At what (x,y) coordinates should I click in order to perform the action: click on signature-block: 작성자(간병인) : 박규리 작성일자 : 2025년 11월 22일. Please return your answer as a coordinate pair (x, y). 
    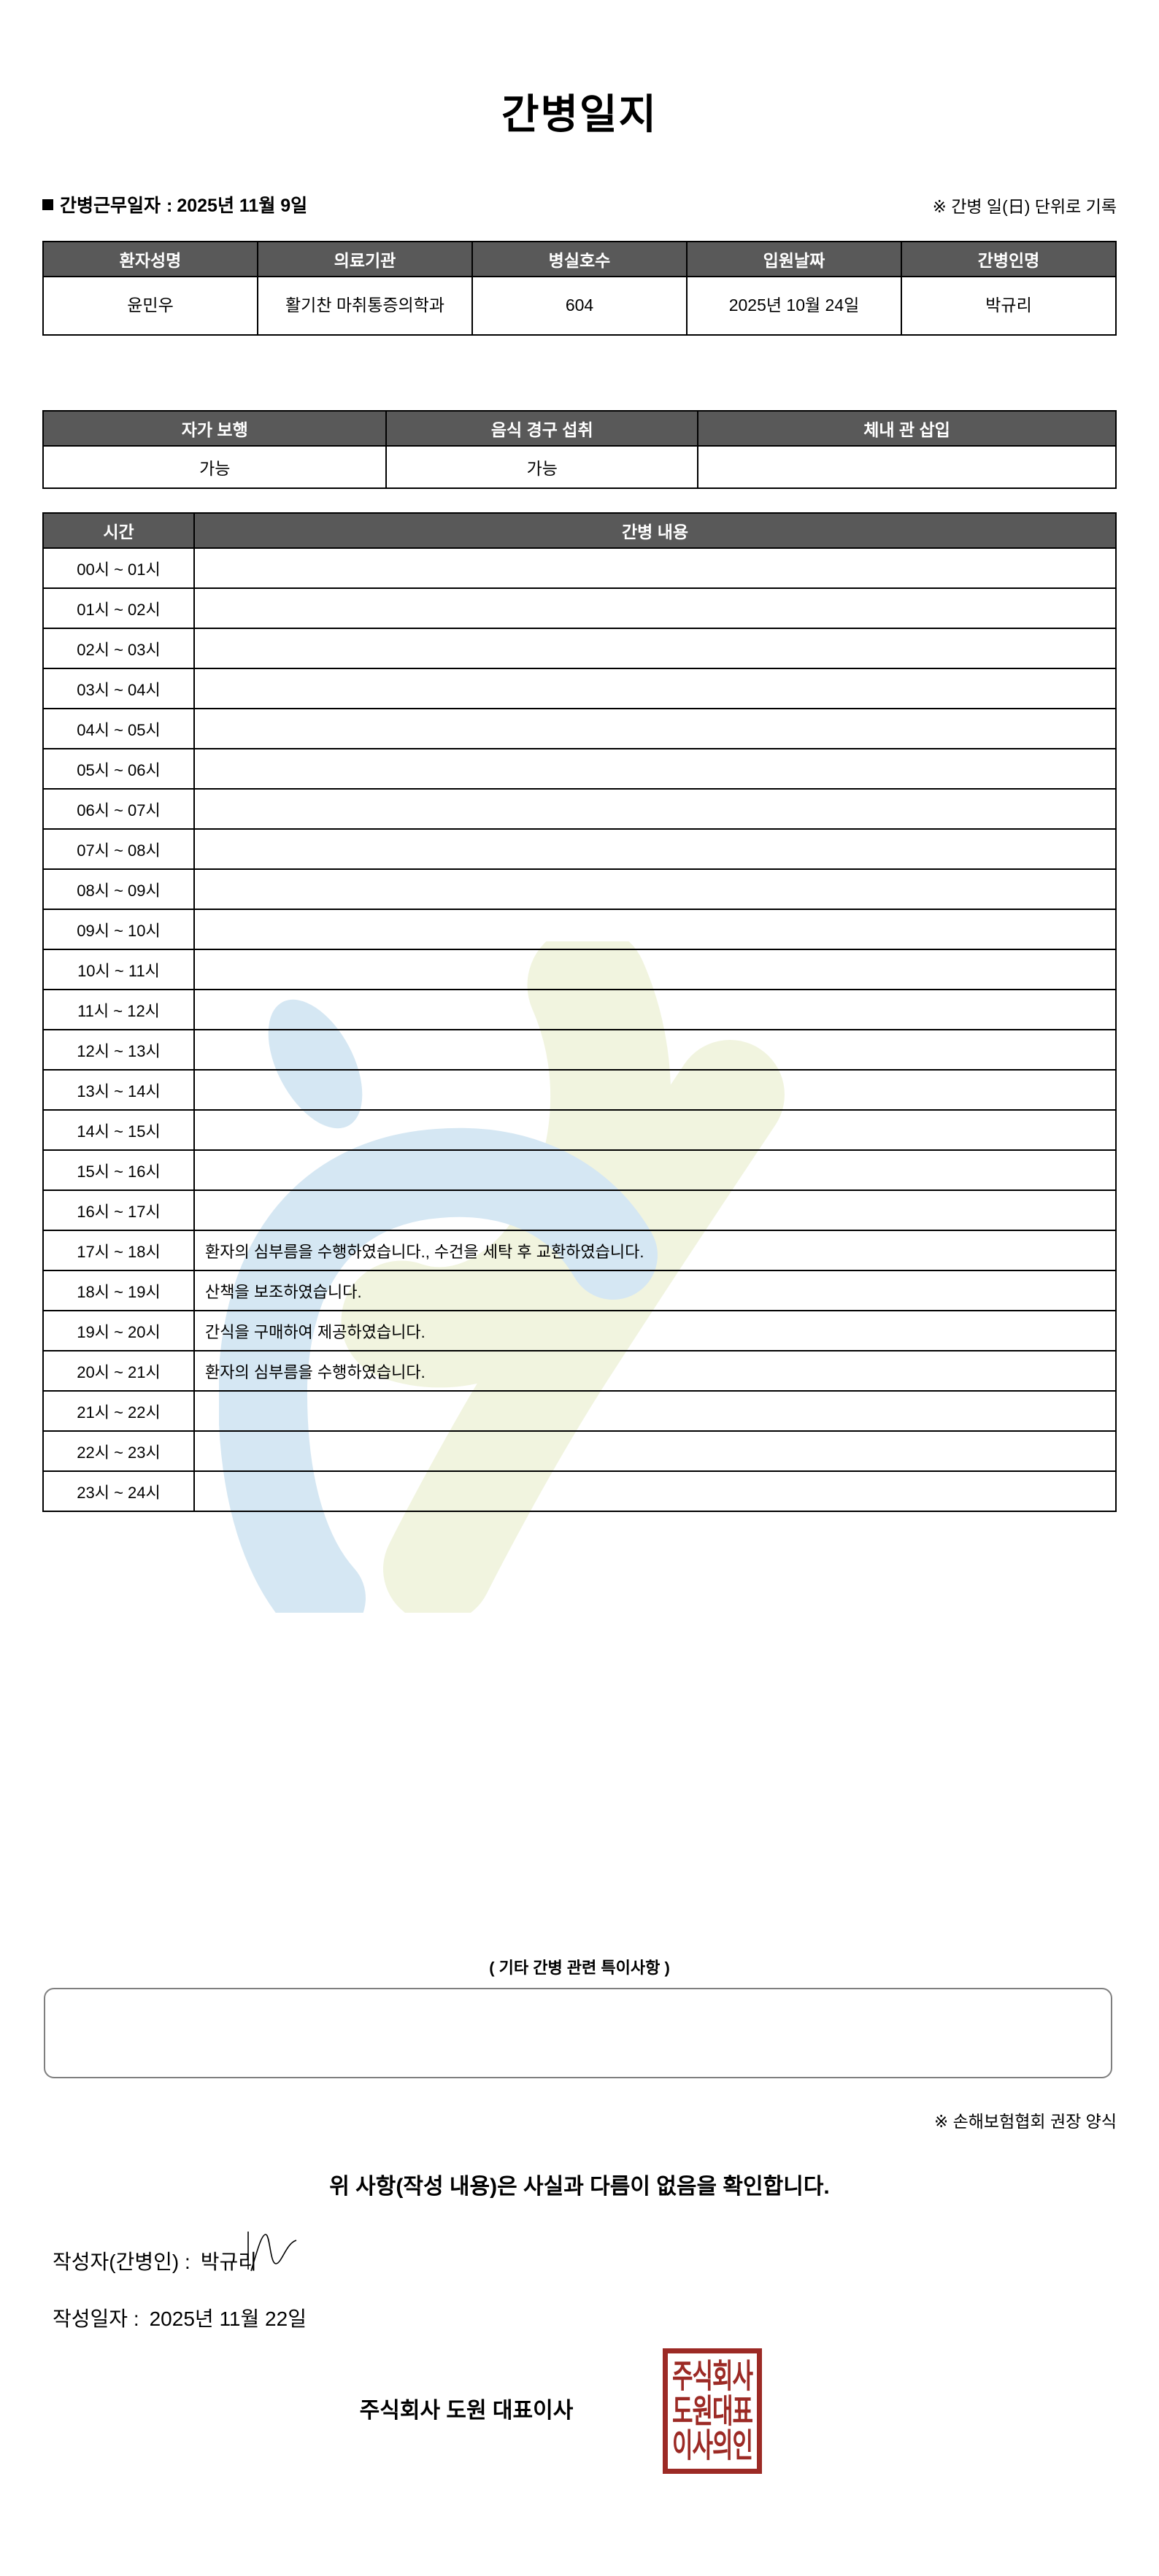
    Looking at the image, I should click on (180, 2296).